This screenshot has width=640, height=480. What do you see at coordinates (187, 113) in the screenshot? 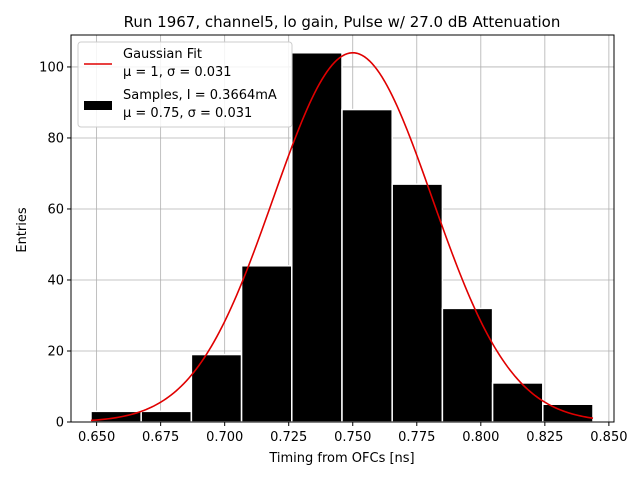
I see `legend-samples-params: μ = 0.75, σ = 0.031` at bounding box center [187, 113].